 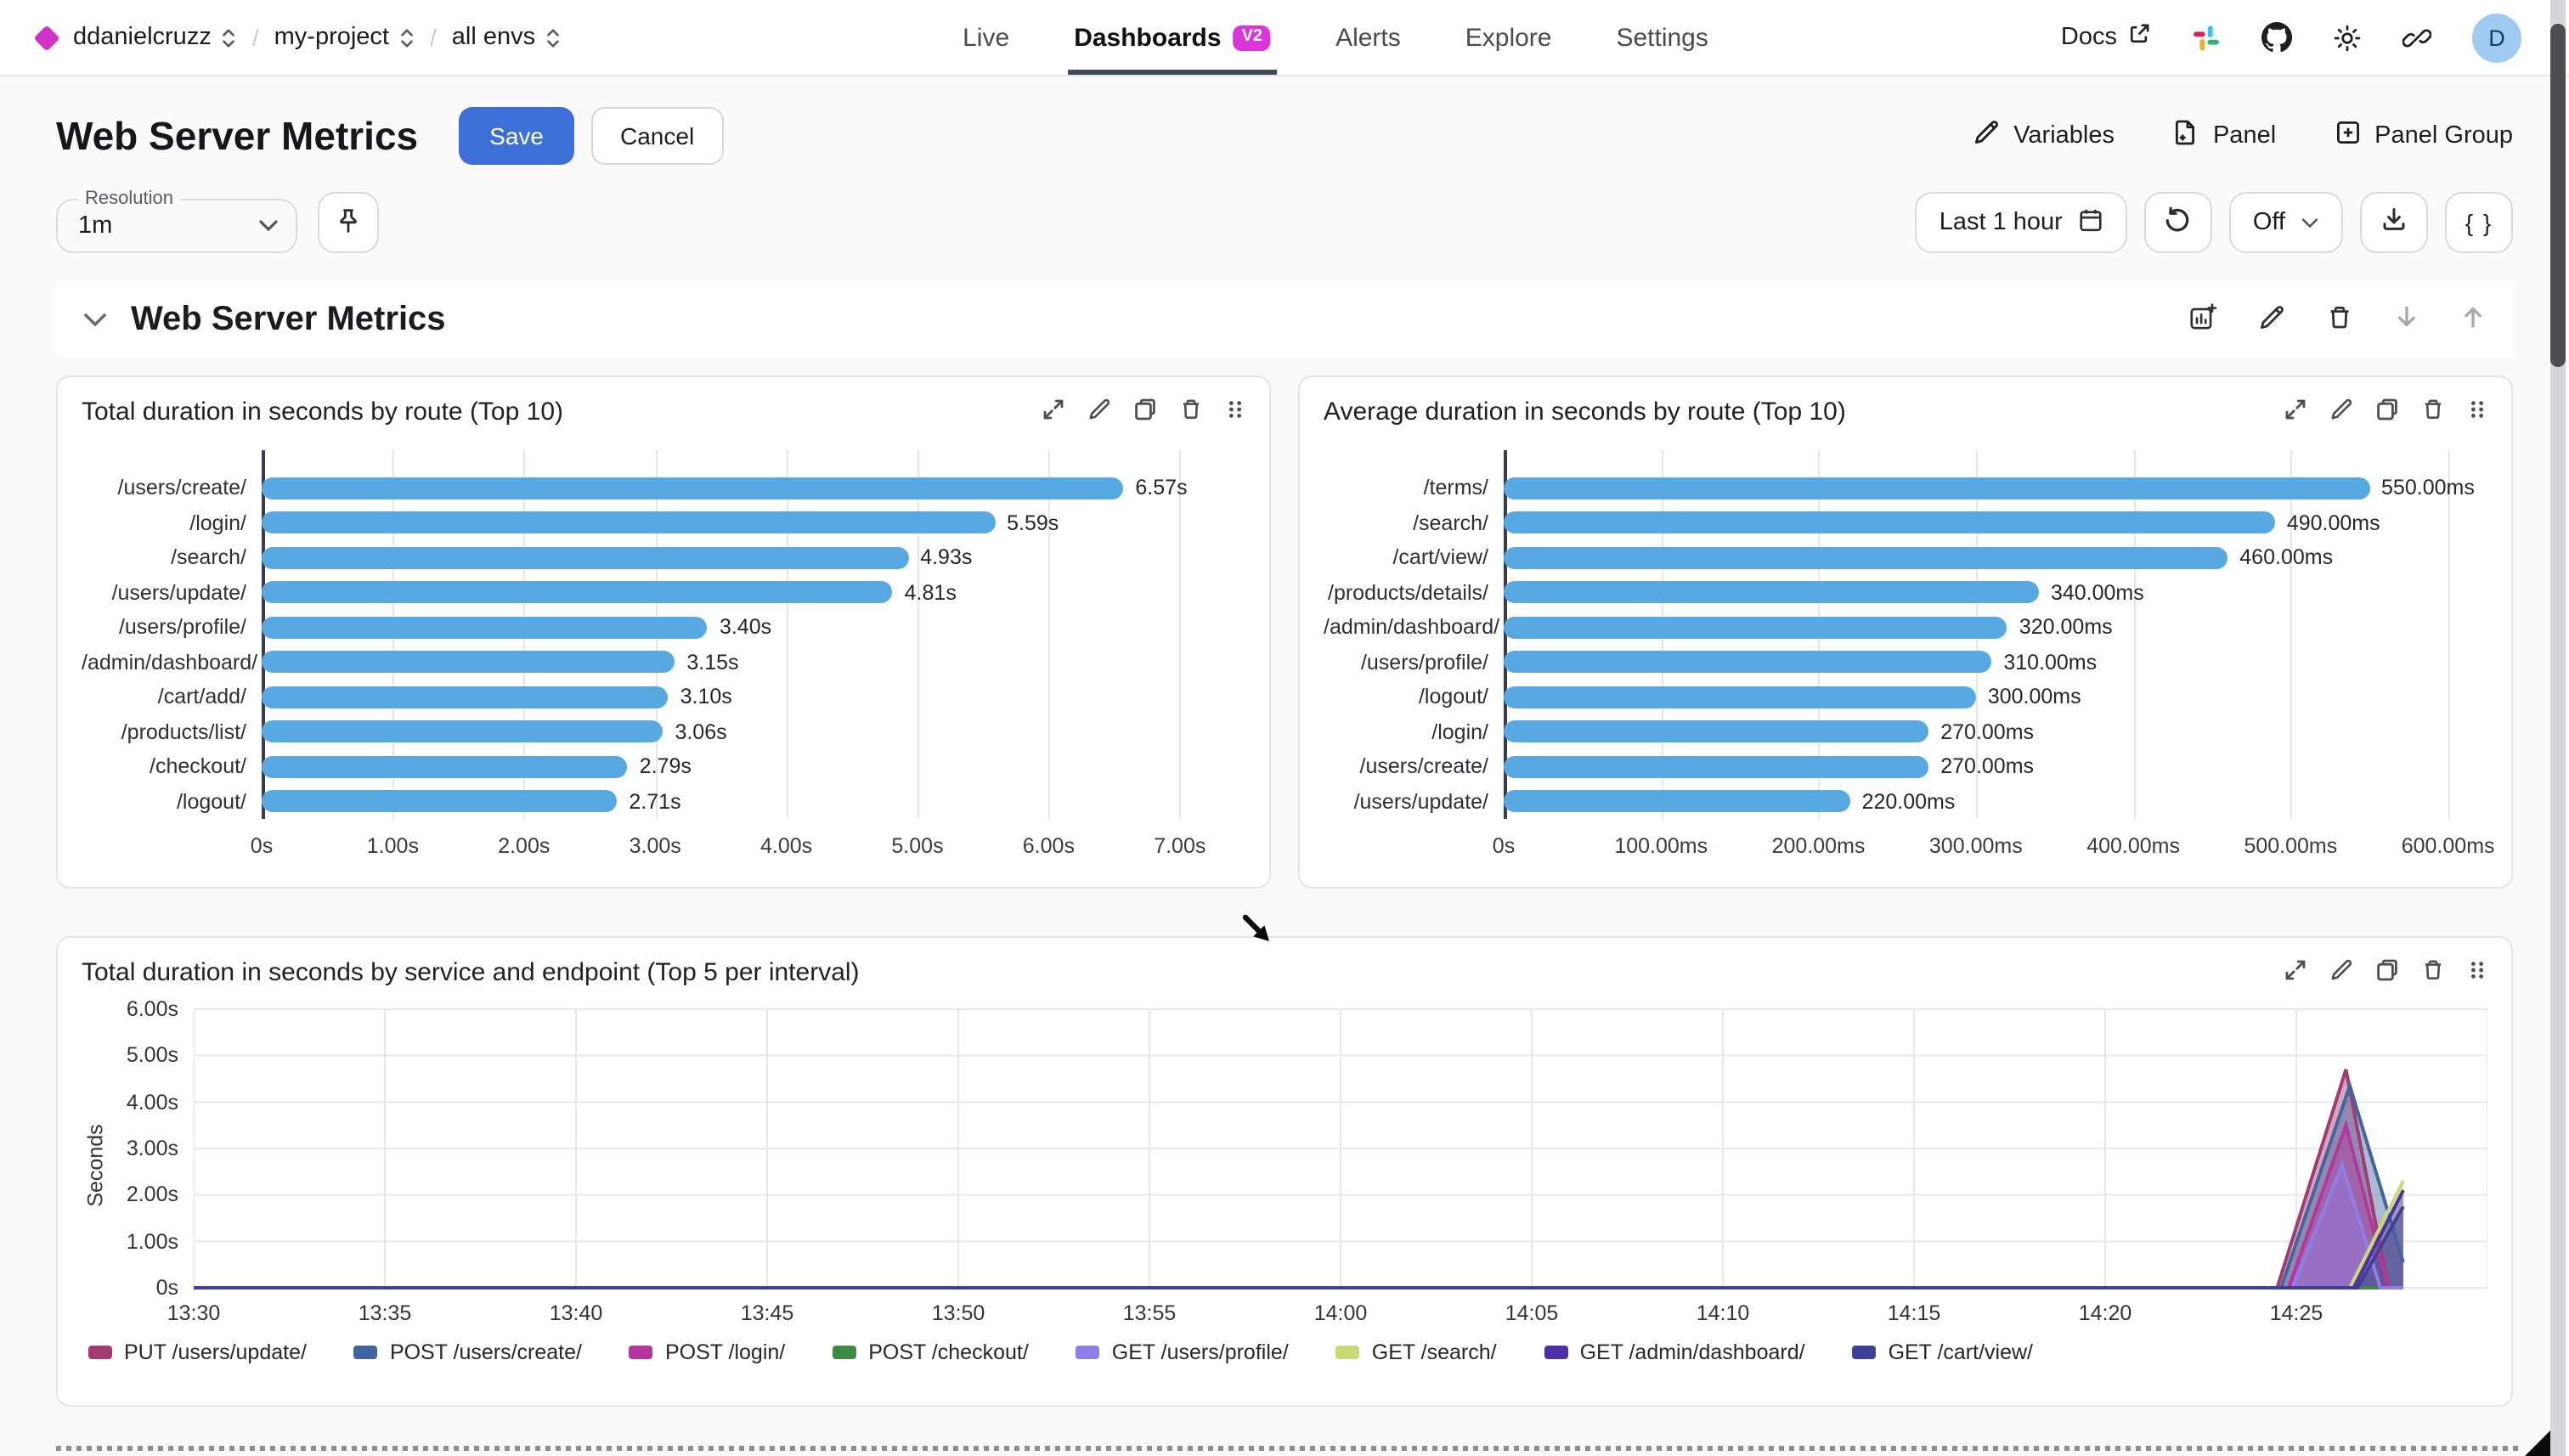 What do you see at coordinates (2497, 38) in the screenshot?
I see `avatar: D` at bounding box center [2497, 38].